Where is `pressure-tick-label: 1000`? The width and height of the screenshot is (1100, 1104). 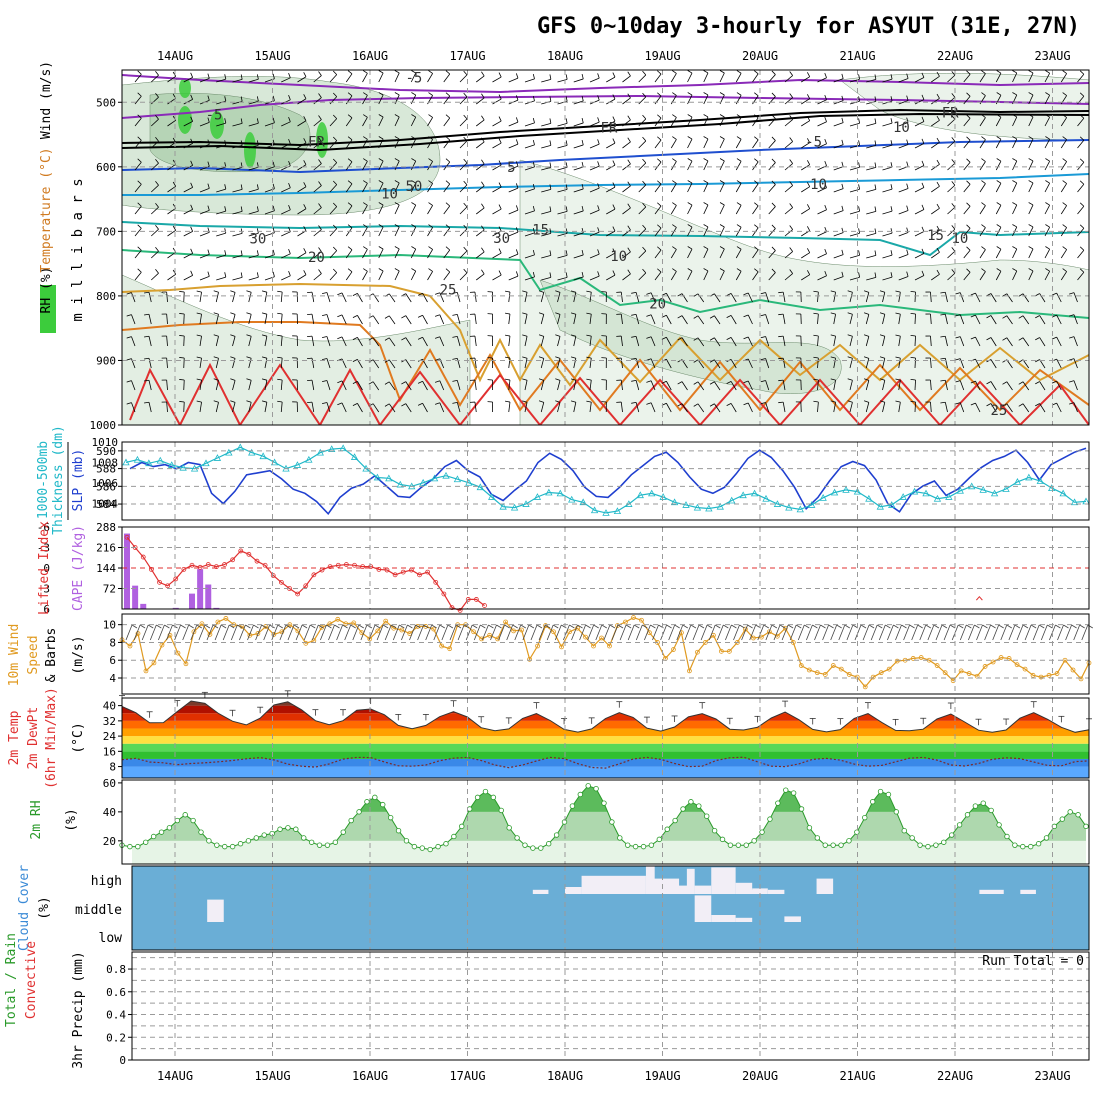
pressure-tick-label: 1000 is located at coordinates (103, 425).